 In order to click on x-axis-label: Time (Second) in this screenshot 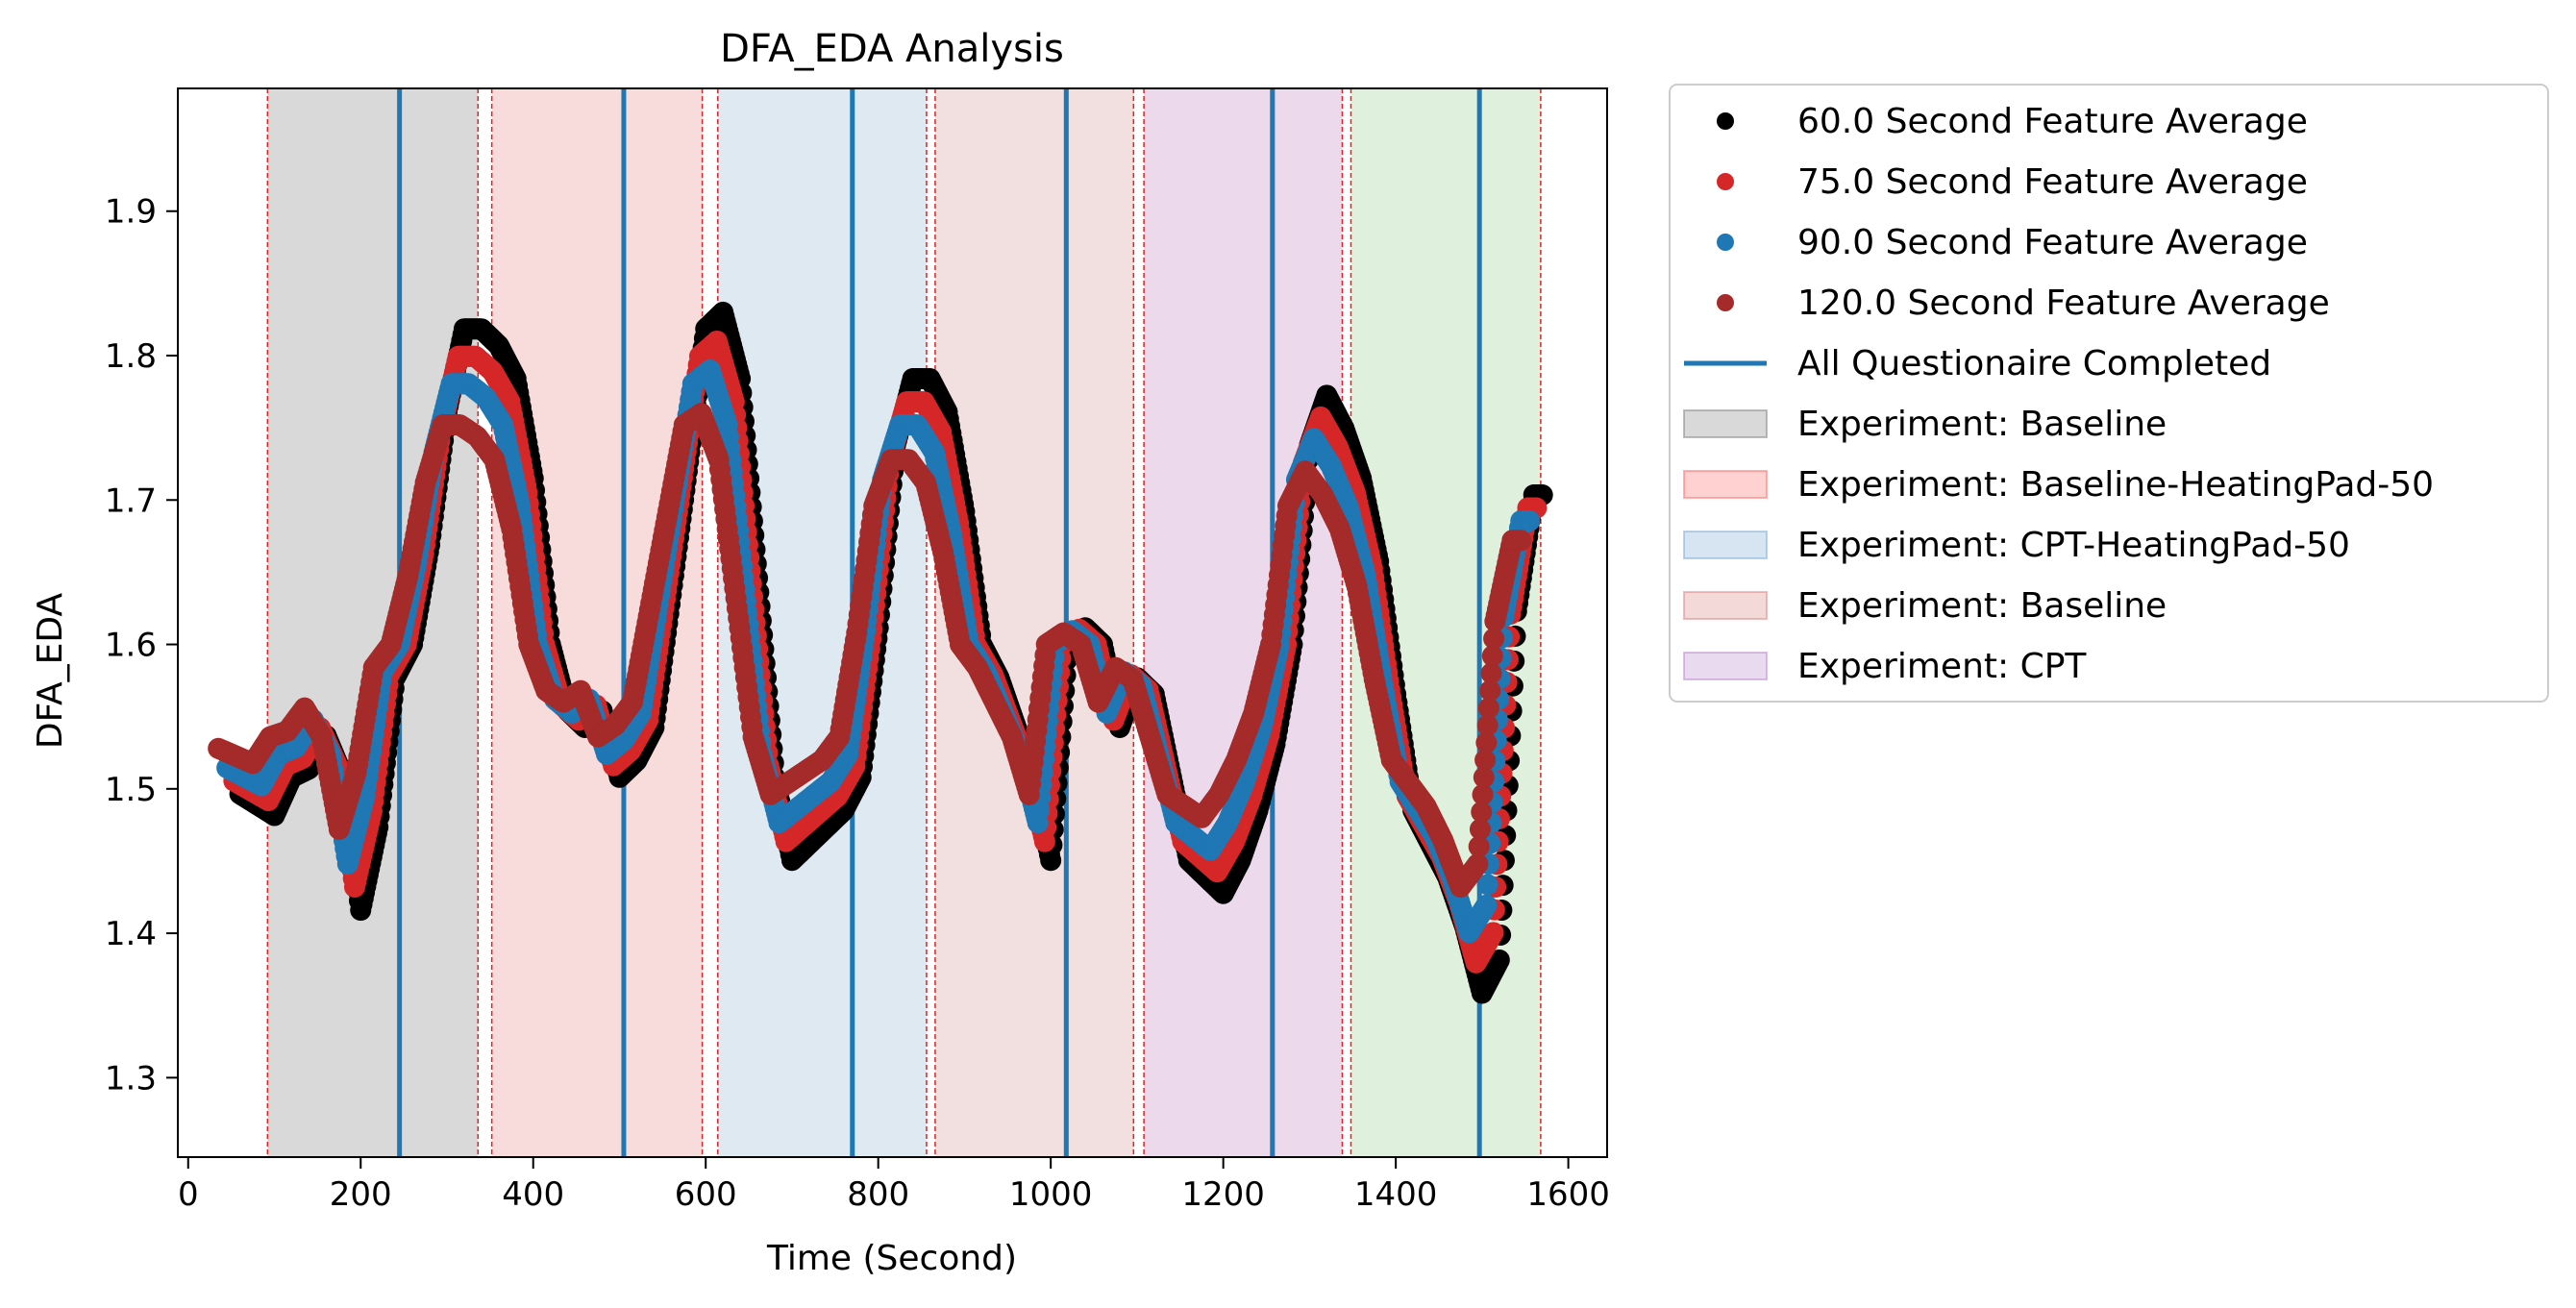, I will do `click(891, 1258)`.